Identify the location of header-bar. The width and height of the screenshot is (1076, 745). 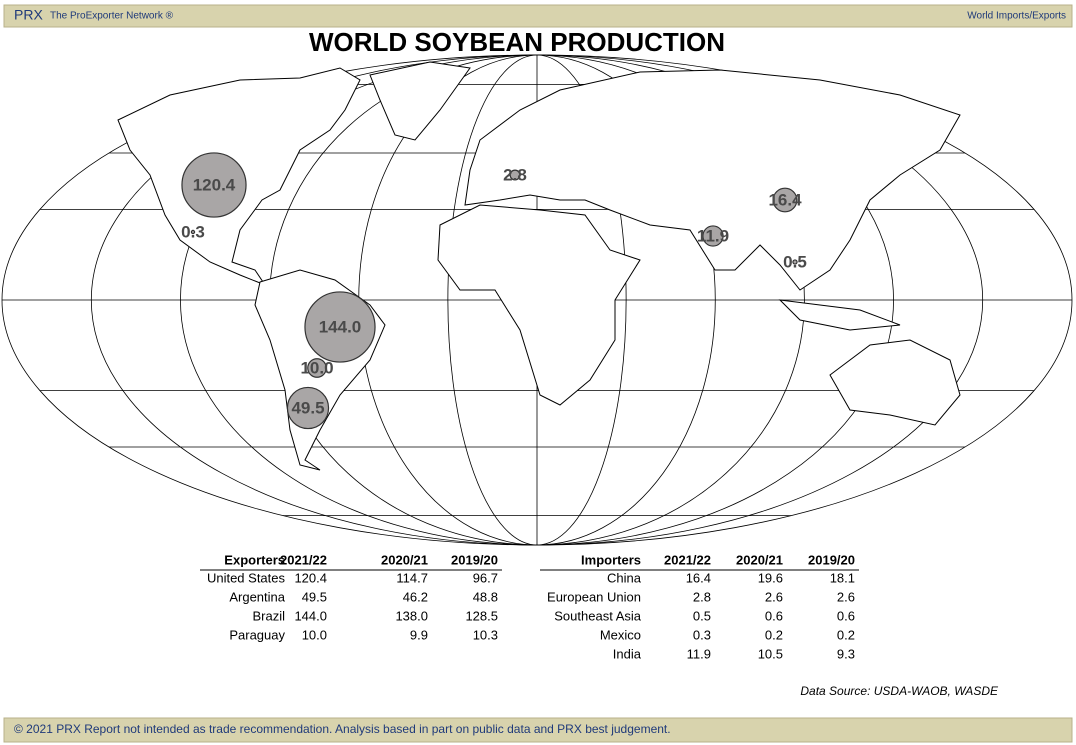
(538, 16).